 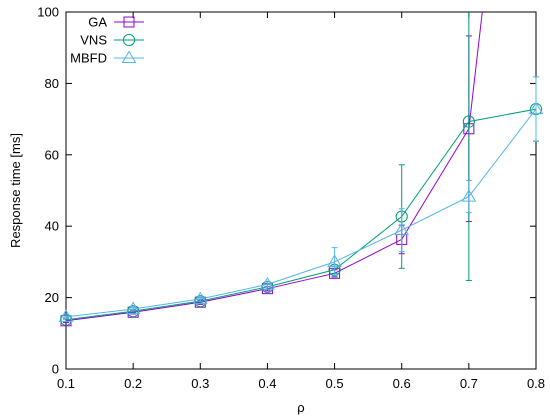 What do you see at coordinates (55, 369) in the screenshot?
I see `y-tick-label: 0` at bounding box center [55, 369].